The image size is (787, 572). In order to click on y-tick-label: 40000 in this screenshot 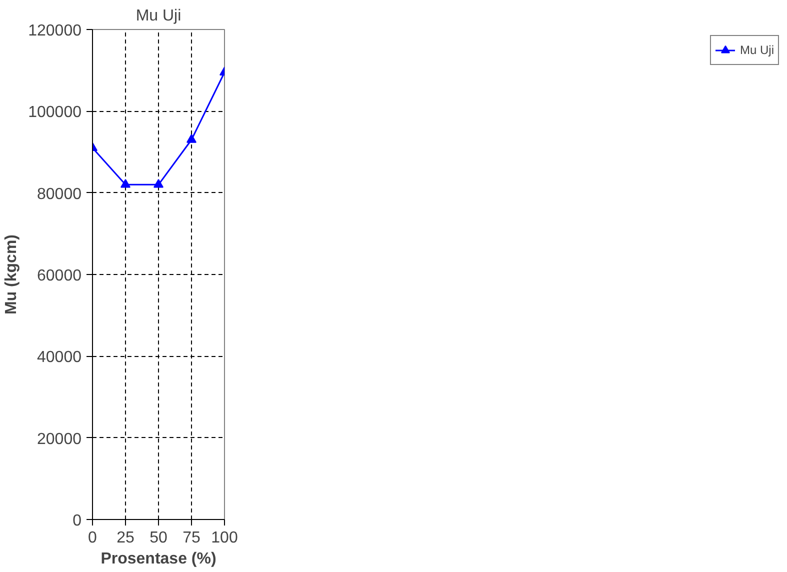, I will do `click(59, 357)`.